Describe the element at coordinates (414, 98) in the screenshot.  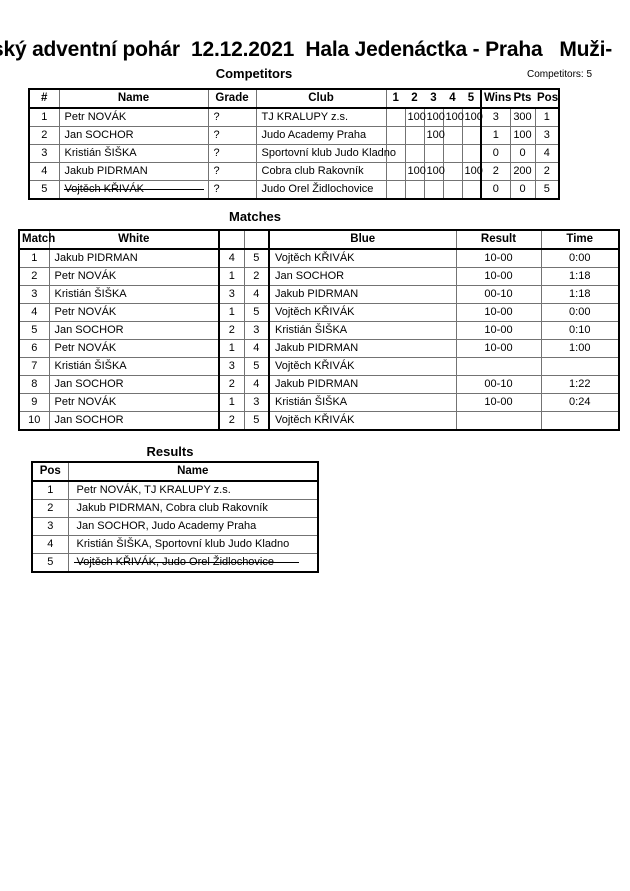
I see `col-header-opp2: 2` at that location.